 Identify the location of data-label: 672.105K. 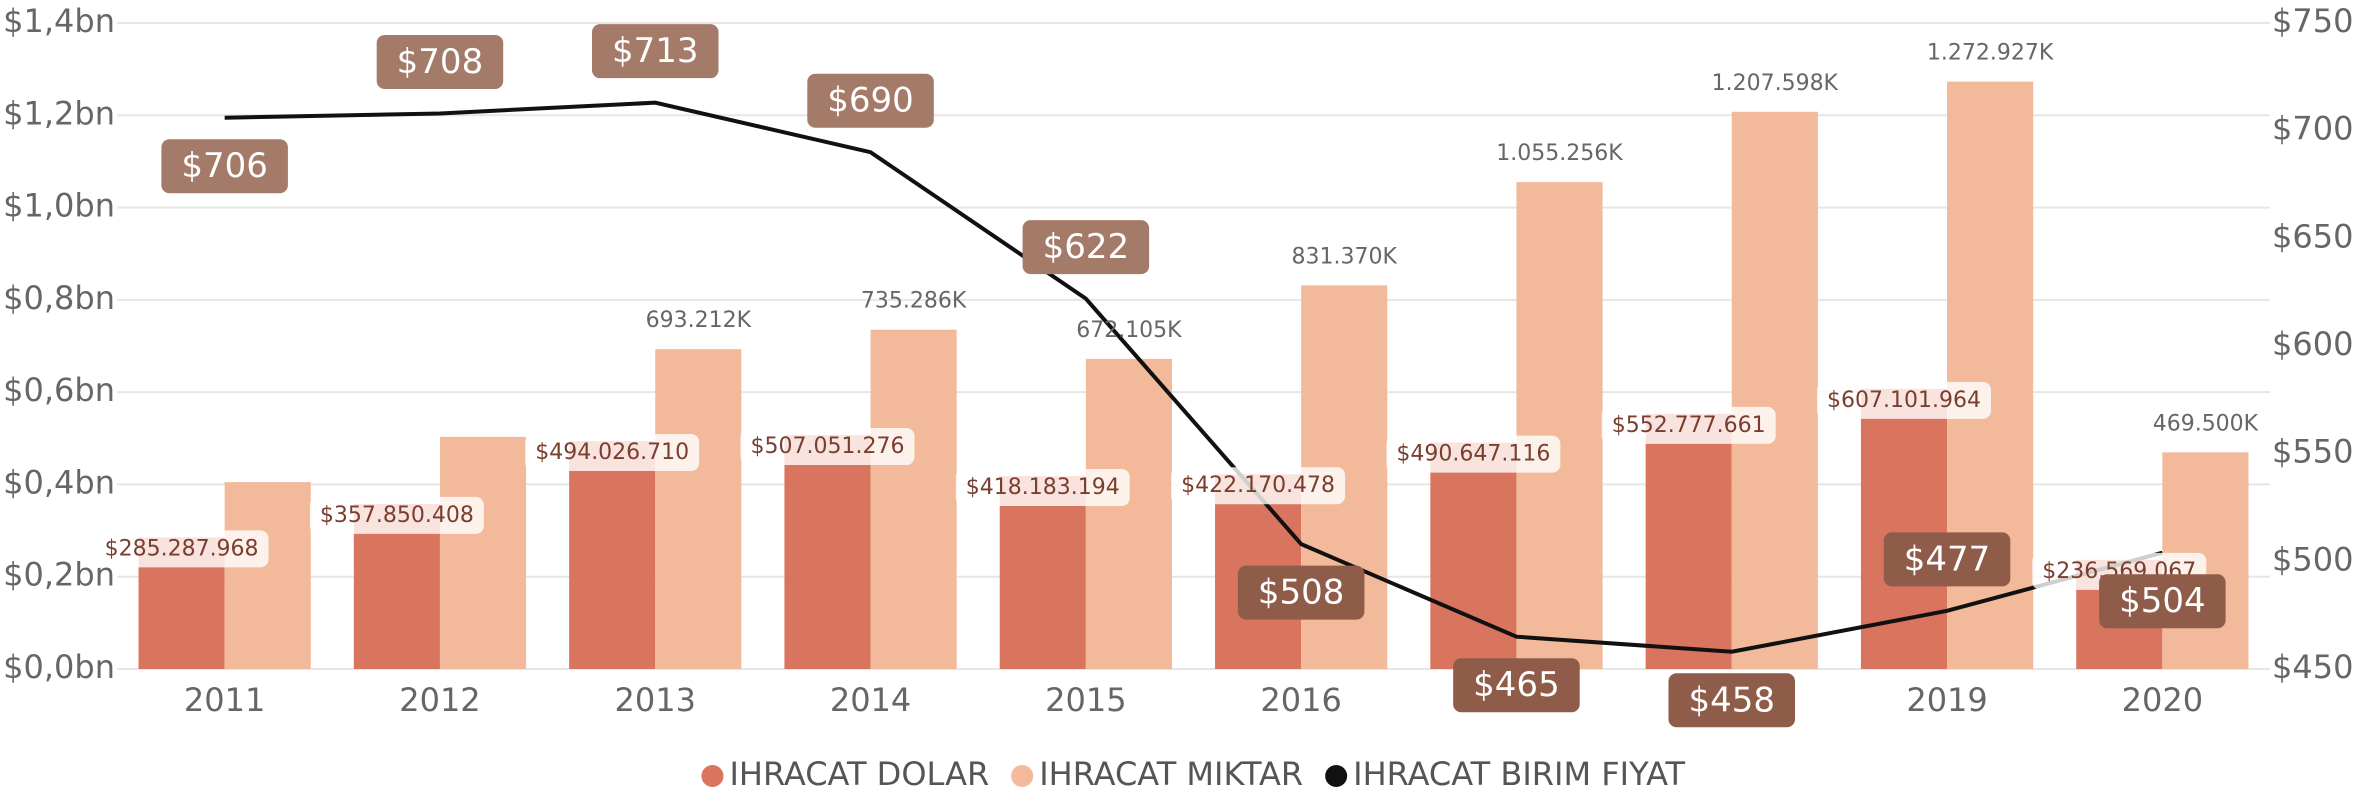
(1129, 330).